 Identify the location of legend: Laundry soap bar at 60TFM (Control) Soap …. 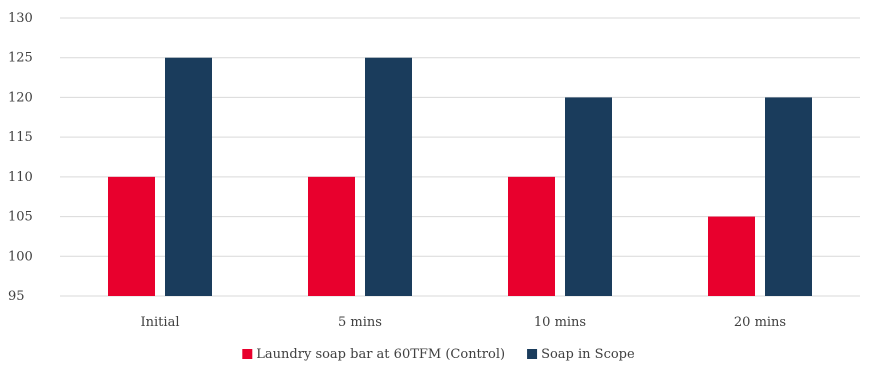
(438, 354).